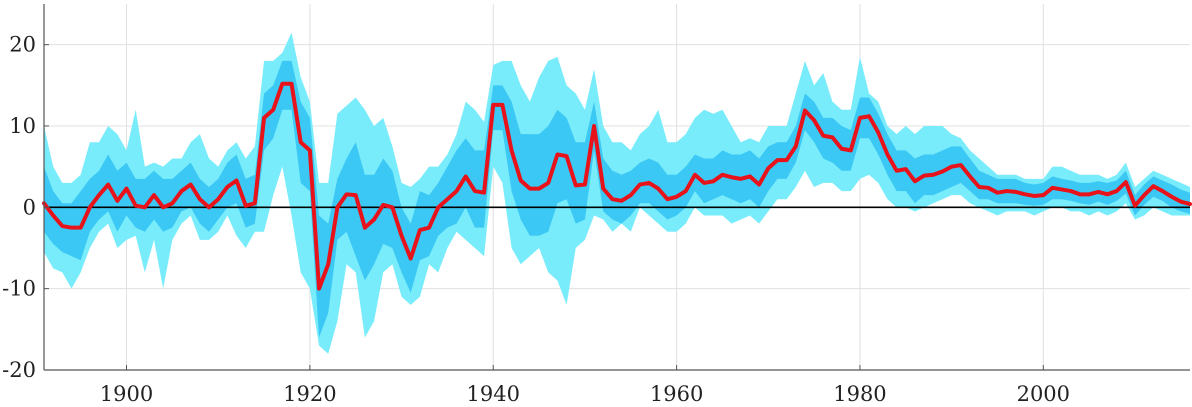 Image resolution: width=1192 pixels, height=407 pixels. What do you see at coordinates (1043, 394) in the screenshot?
I see `x-tick-label: 2000` at bounding box center [1043, 394].